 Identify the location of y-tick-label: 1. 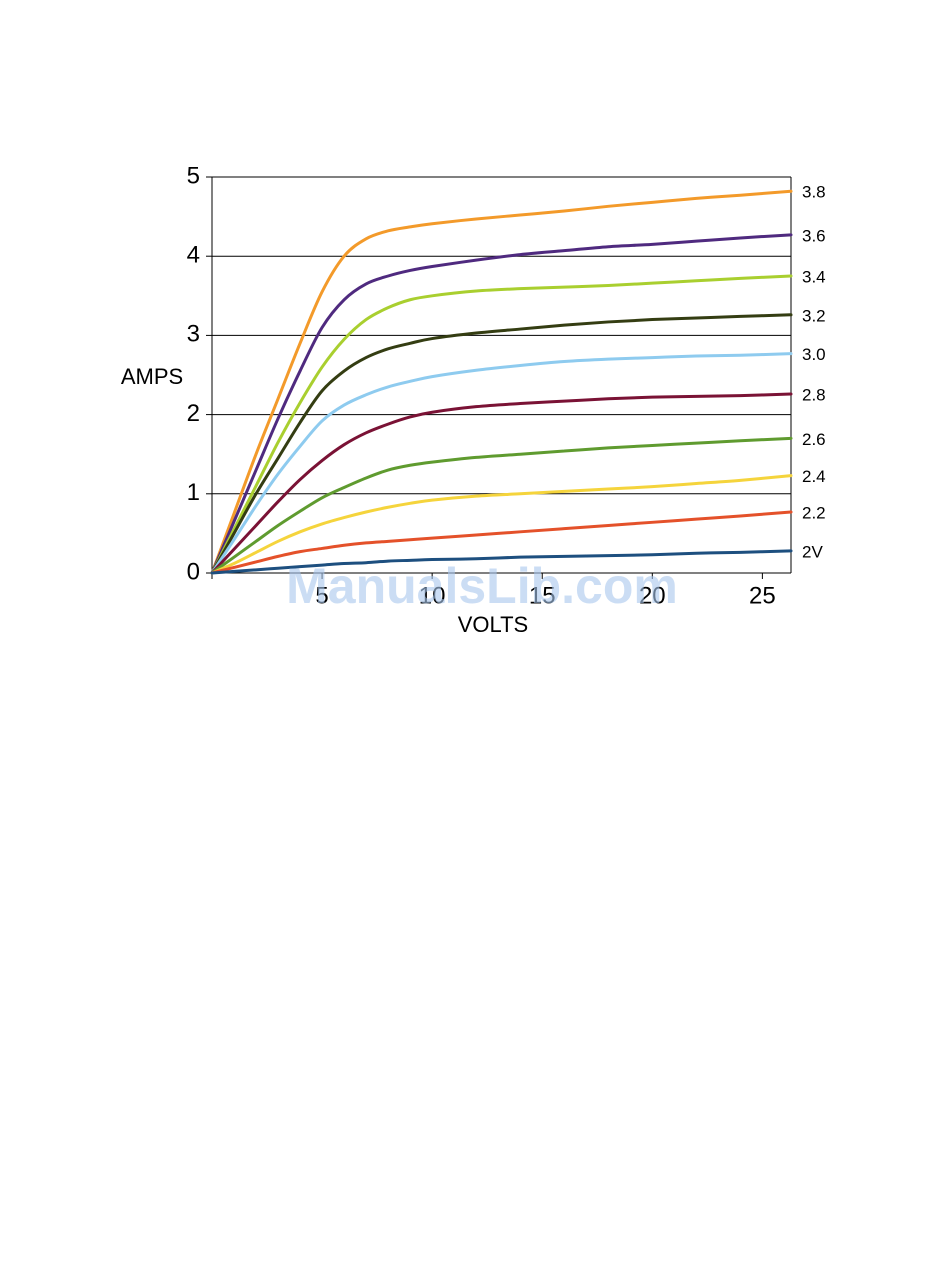
(193, 492).